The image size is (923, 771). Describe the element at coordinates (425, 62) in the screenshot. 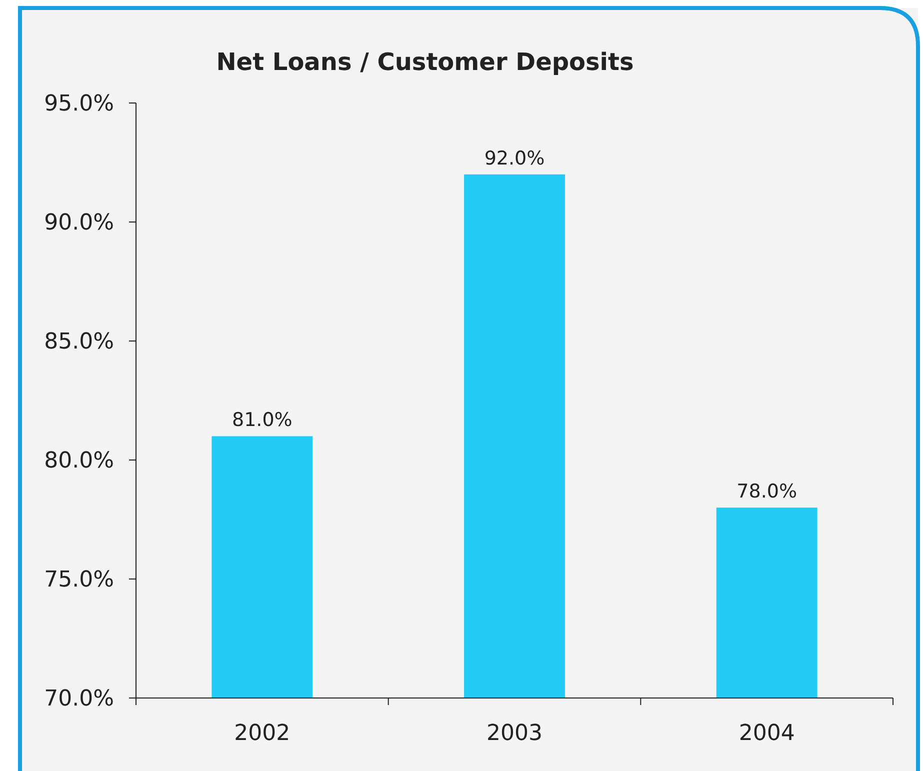

I see `chart-title: Net Loans / Customer Deposits` at that location.